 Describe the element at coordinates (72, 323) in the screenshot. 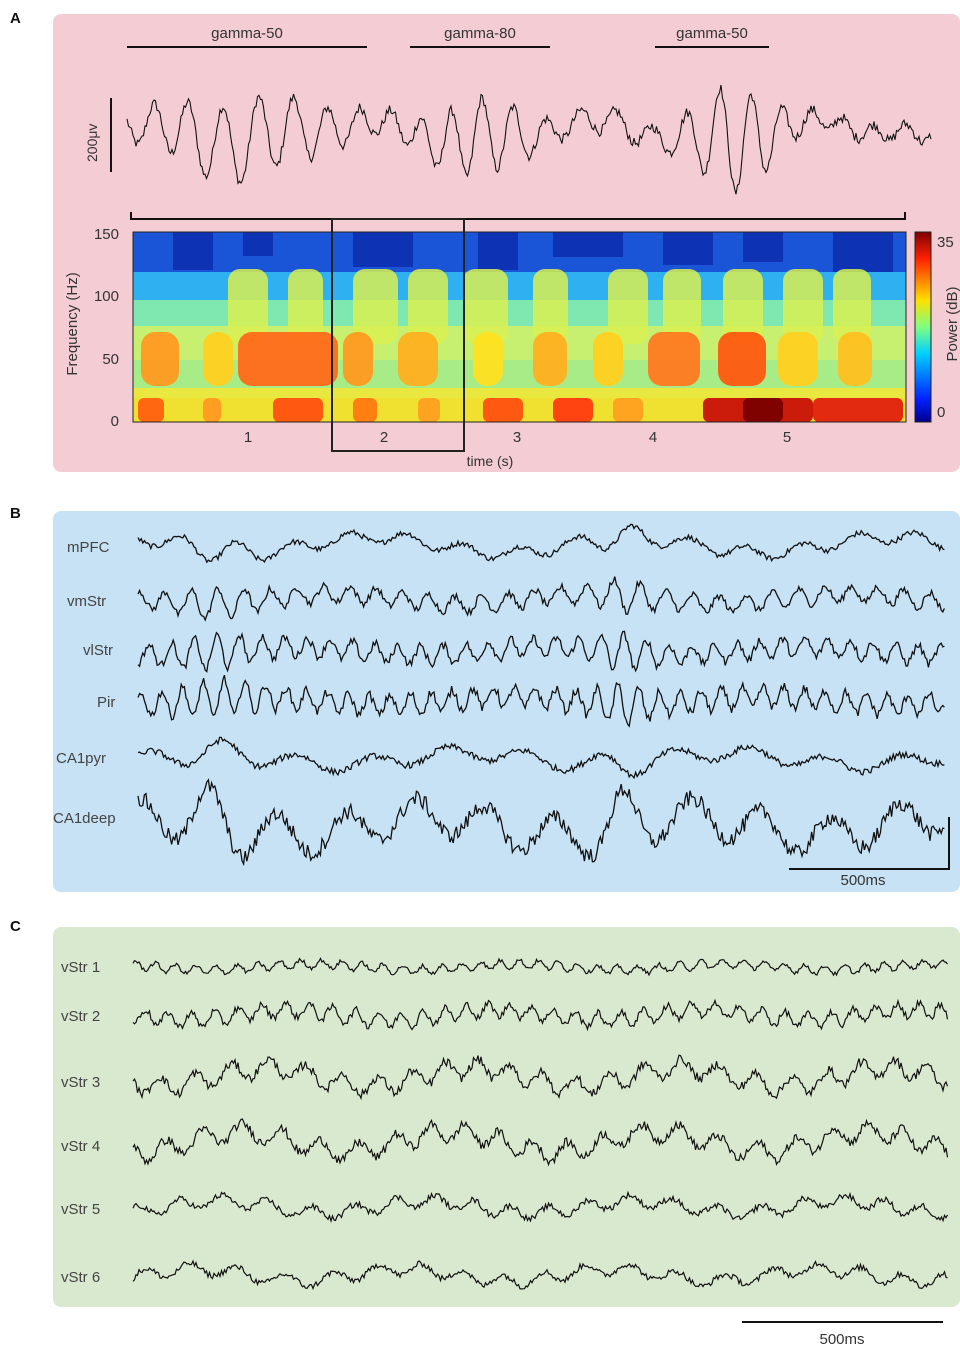

I see `spectrogram-ylabel: Frequency (Hz)` at that location.